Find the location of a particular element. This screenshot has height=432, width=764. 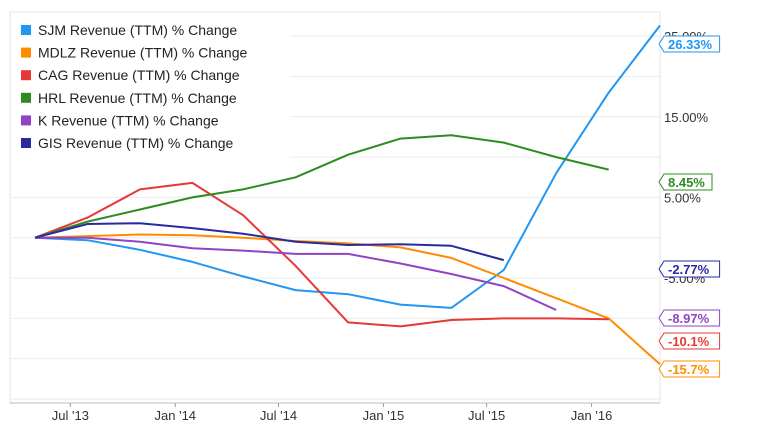

end-label-text: -2.77% is located at coordinates (689, 269).